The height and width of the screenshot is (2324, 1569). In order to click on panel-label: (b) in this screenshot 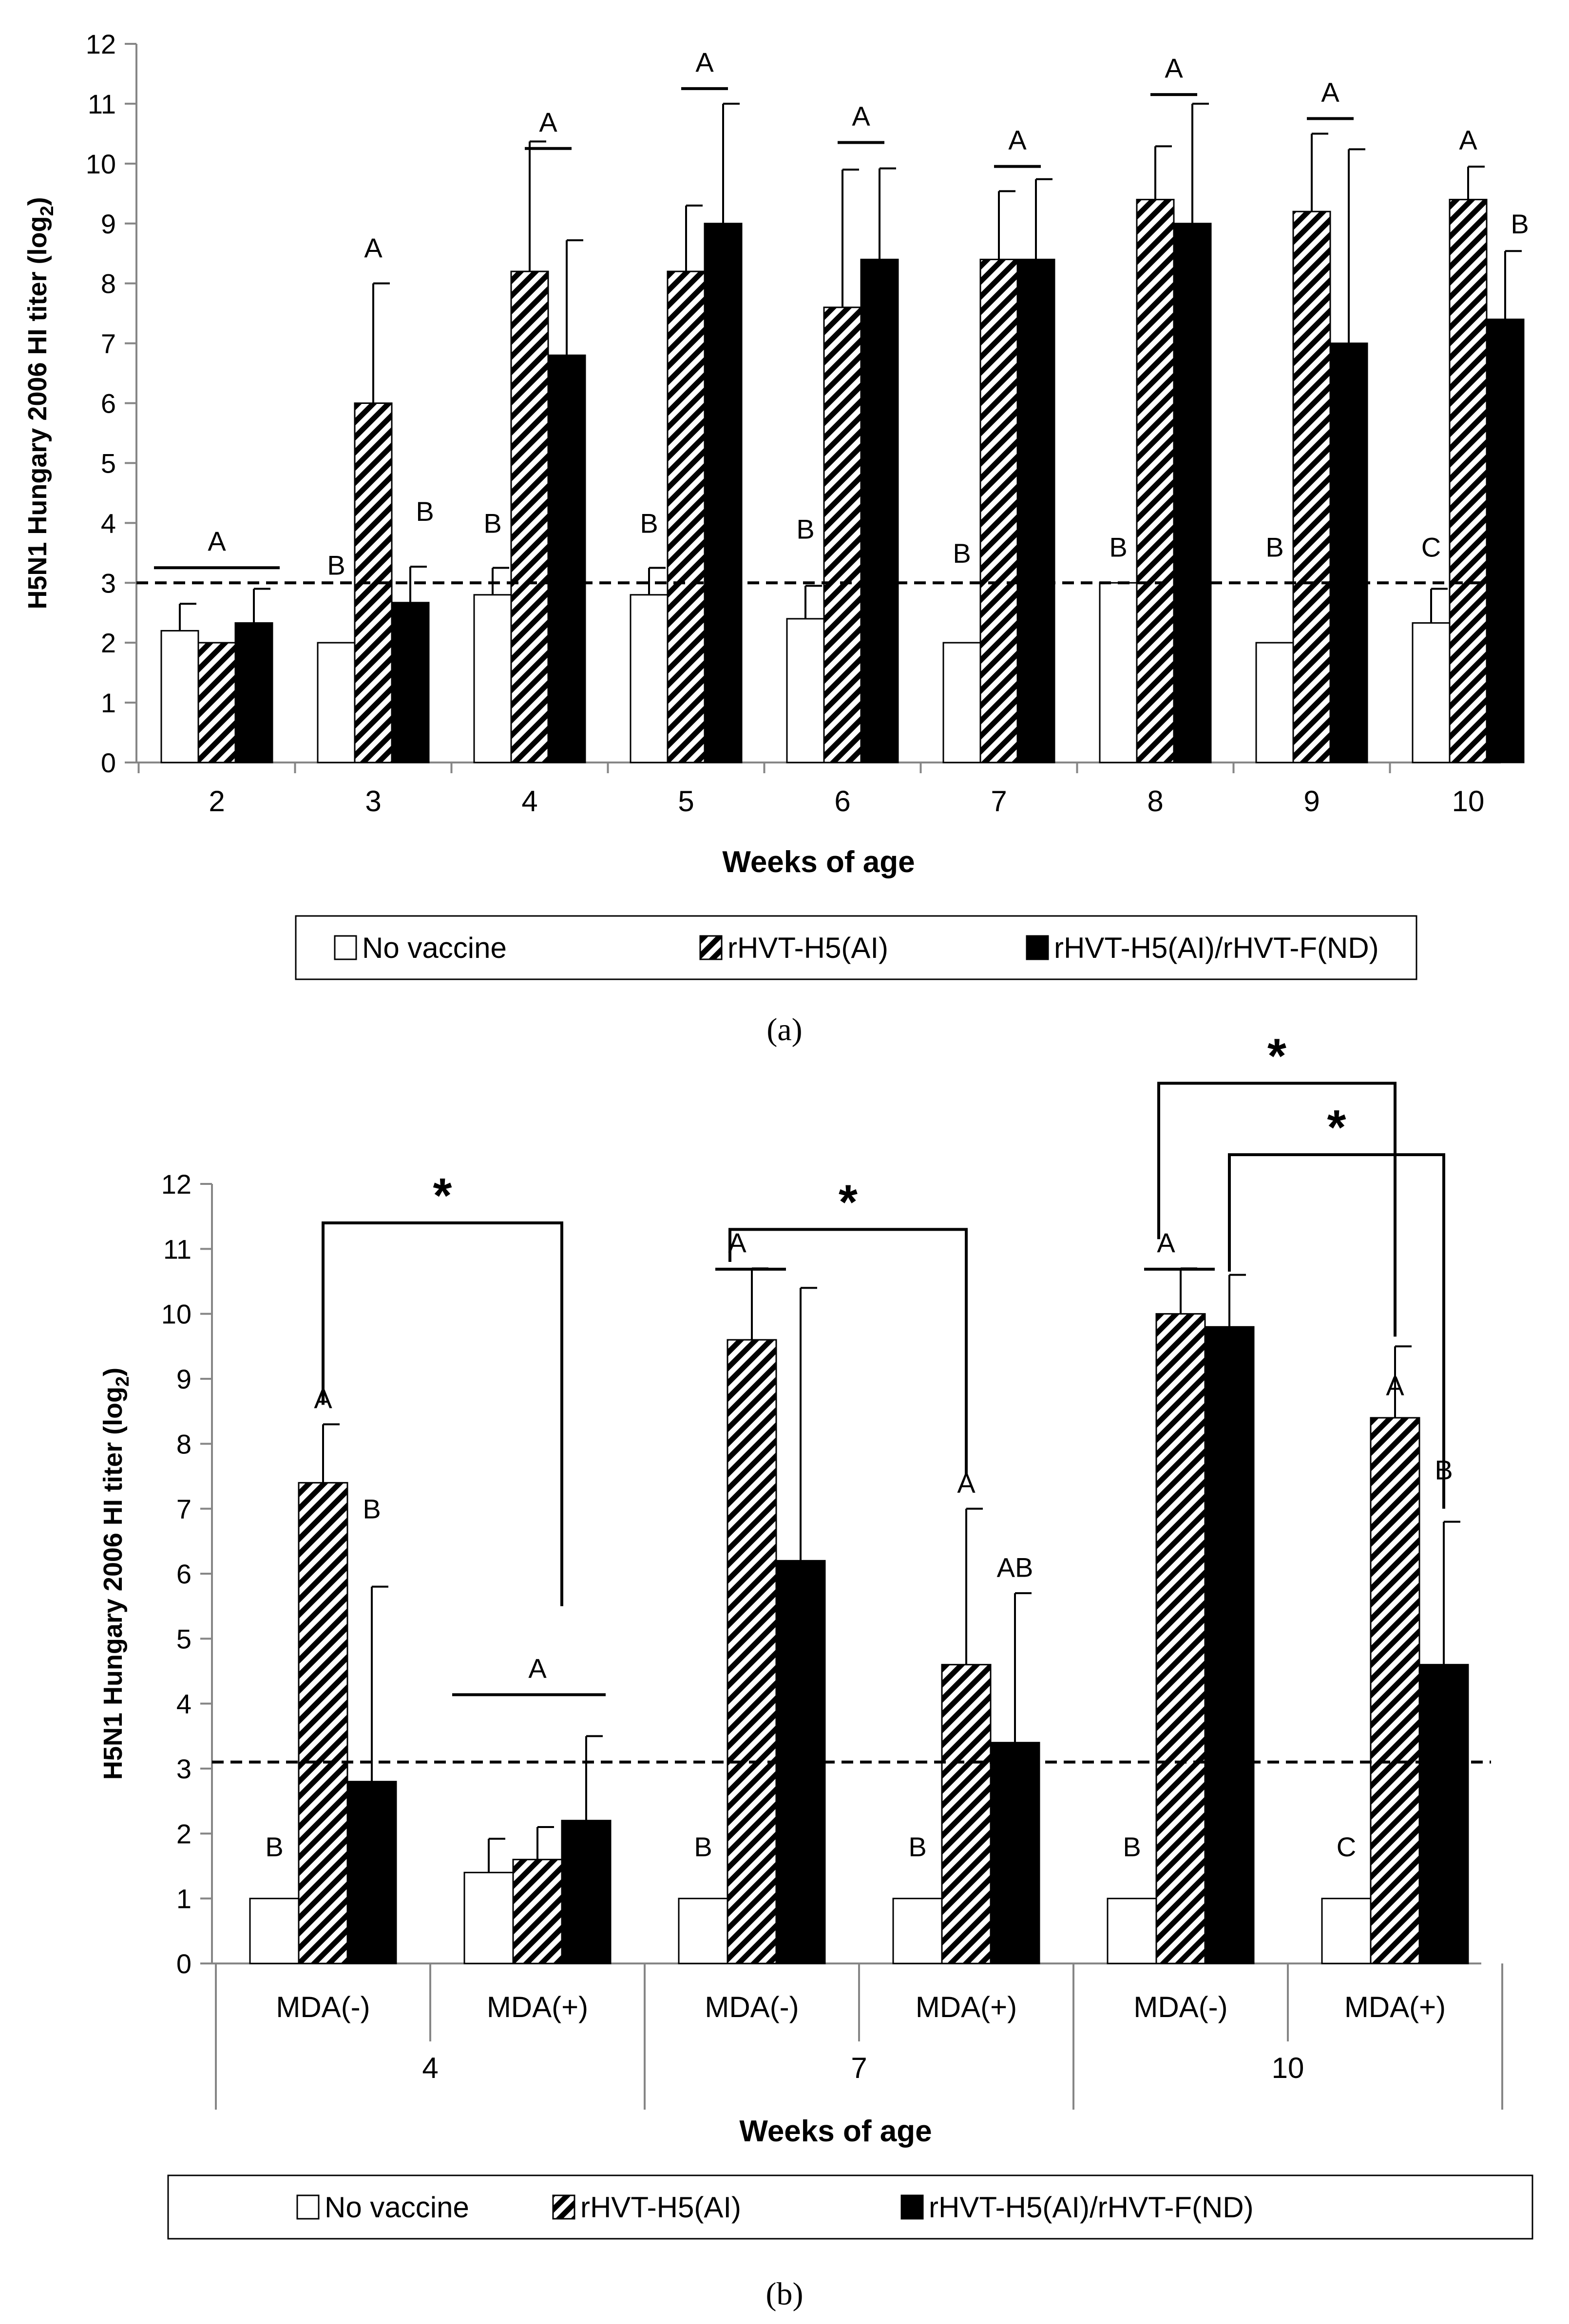, I will do `click(785, 2294)`.